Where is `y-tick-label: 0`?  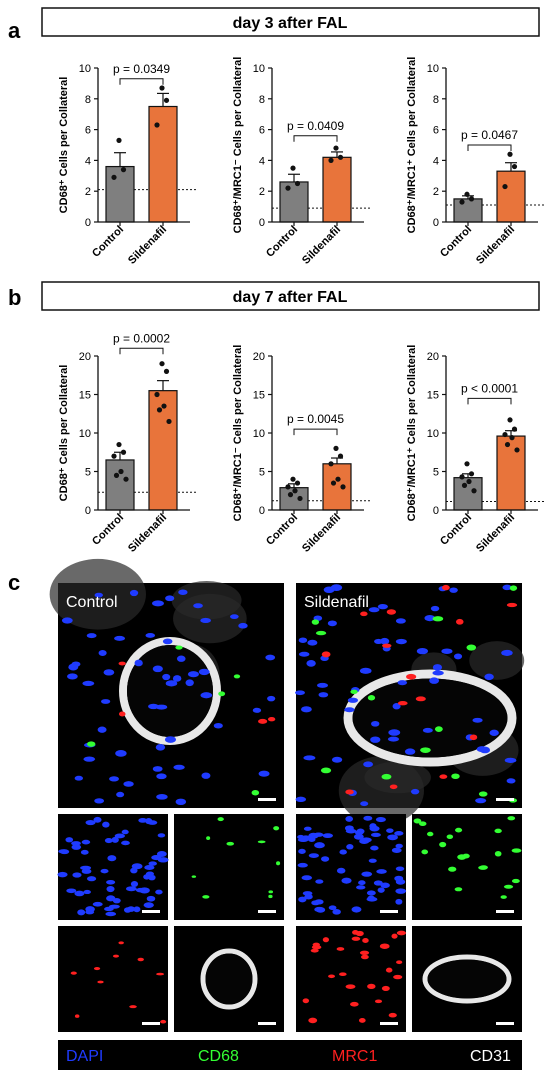
y-tick-label: 0 is located at coordinates (262, 223).